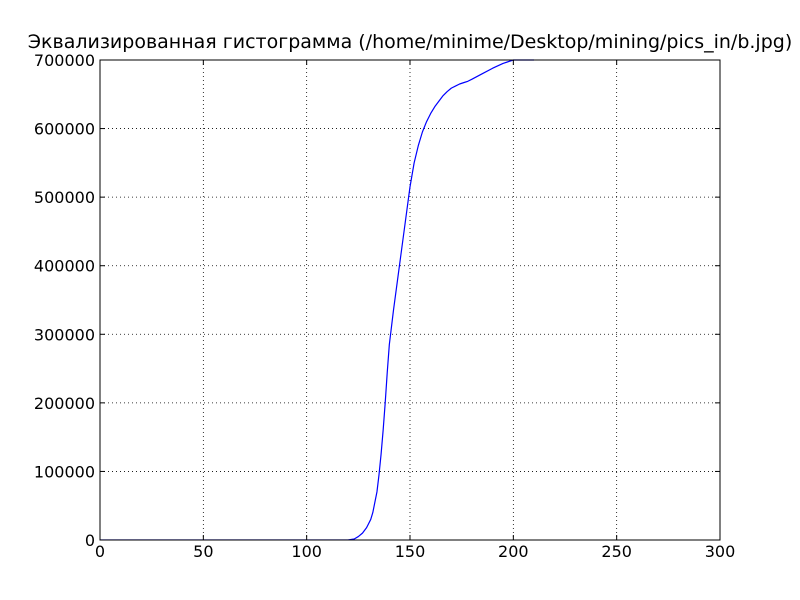 The image size is (800, 600). Describe the element at coordinates (64, 334) in the screenshot. I see `y-tick-label: 300000` at that location.